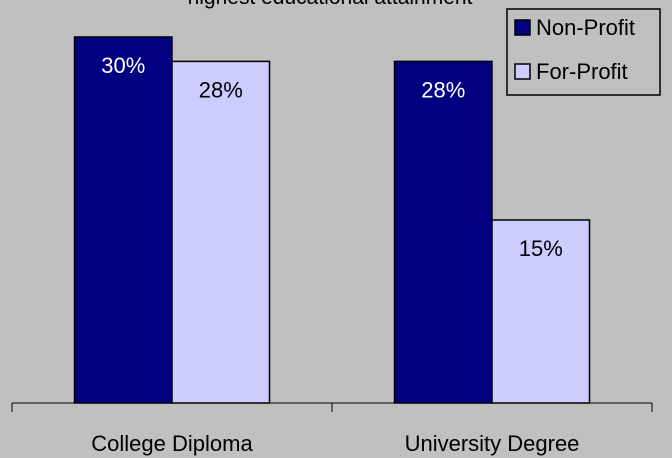  I want to click on x-tick-label: College Diploma, so click(172, 443).